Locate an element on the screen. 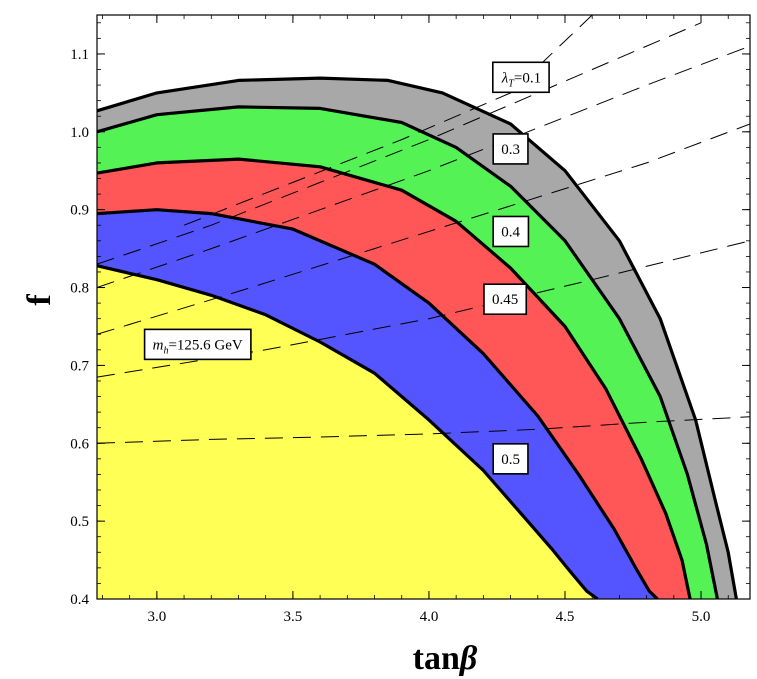 This screenshot has width=757, height=679. y-tick-label: 0.7 is located at coordinates (79, 366).